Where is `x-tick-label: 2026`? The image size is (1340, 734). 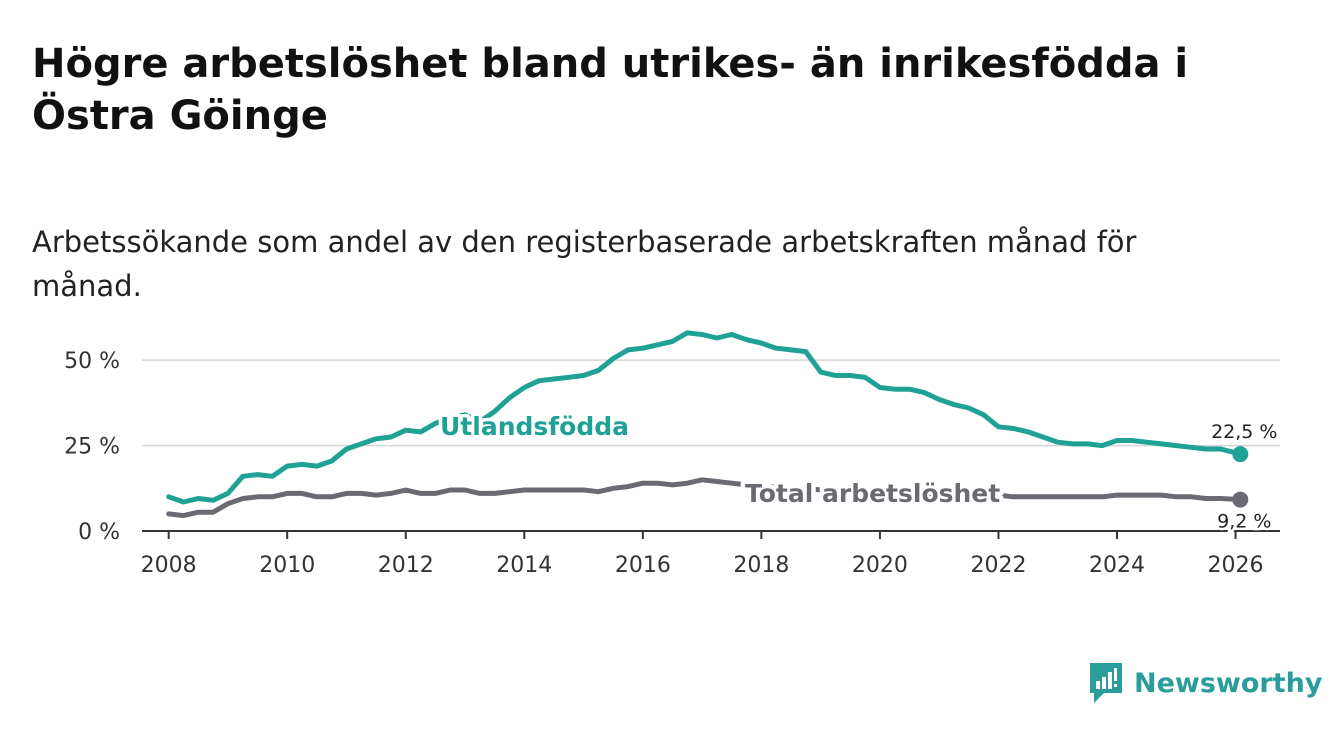
x-tick-label: 2026 is located at coordinates (1236, 565).